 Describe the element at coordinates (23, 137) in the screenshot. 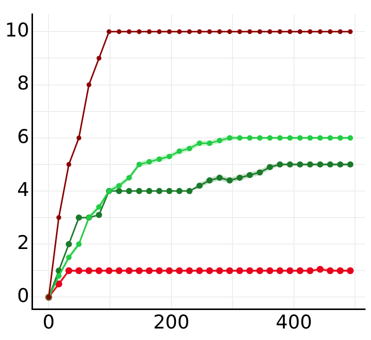

I see `y-tick-label: 6` at that location.